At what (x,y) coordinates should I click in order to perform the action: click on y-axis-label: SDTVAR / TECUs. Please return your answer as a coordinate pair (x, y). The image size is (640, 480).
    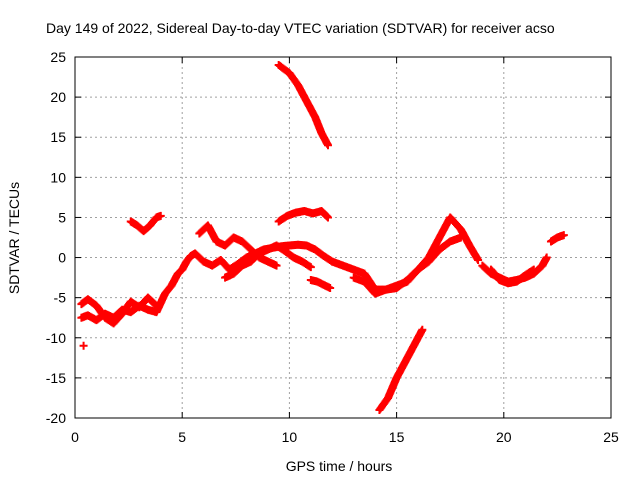
    Looking at the image, I should click on (14, 238).